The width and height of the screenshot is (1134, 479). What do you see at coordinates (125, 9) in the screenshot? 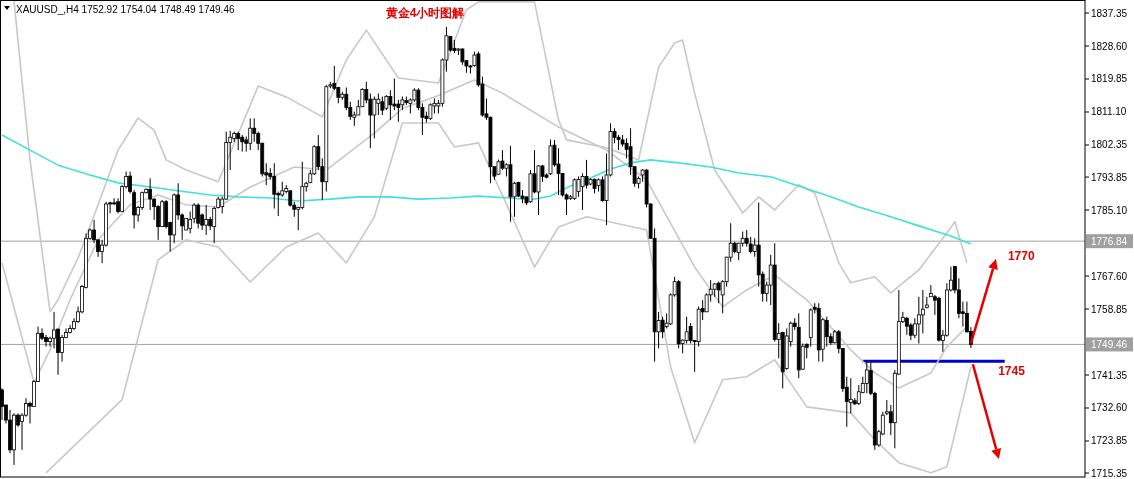
I see `chart-subtitle: XAUUSD_,H4 1752.92 1754.04 1748.49 1749.46` at bounding box center [125, 9].